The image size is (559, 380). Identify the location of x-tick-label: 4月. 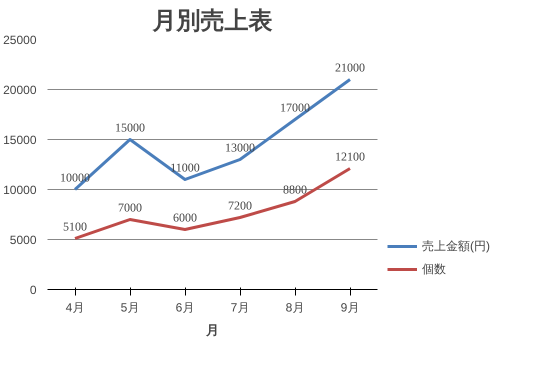
(75, 307).